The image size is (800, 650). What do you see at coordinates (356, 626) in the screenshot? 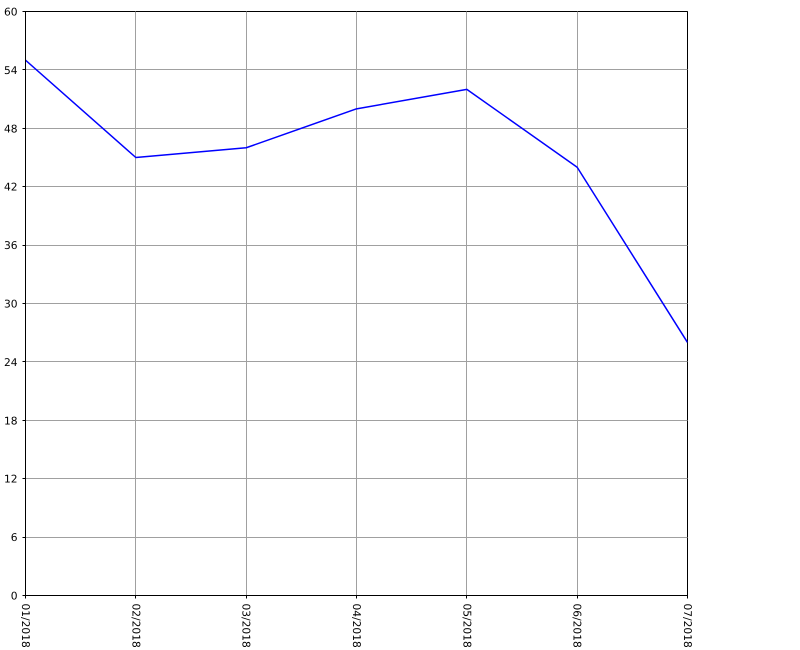
I see `x-tick-label: 04/2018` at bounding box center [356, 626].